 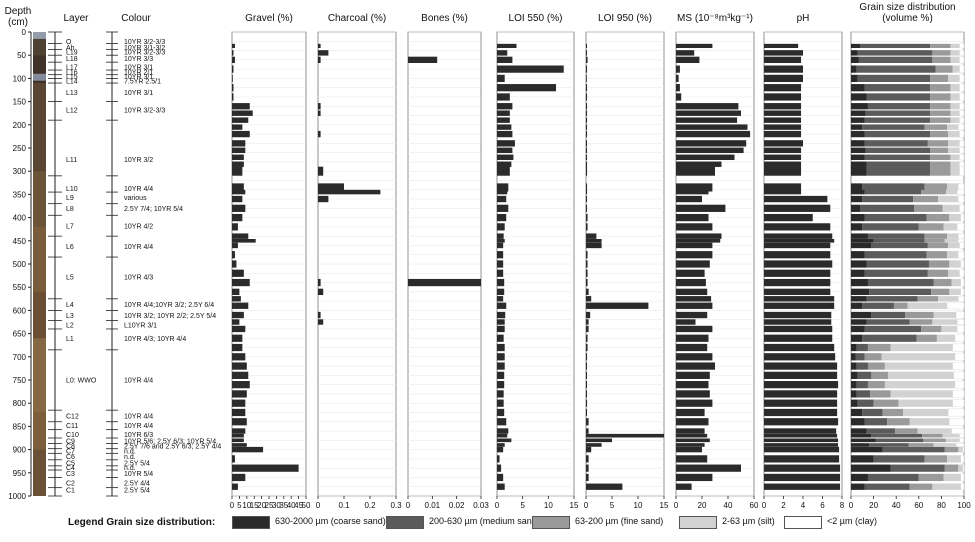 What do you see at coordinates (20, 357) in the screenshot?
I see `depth-tick-label: 700` at bounding box center [20, 357].